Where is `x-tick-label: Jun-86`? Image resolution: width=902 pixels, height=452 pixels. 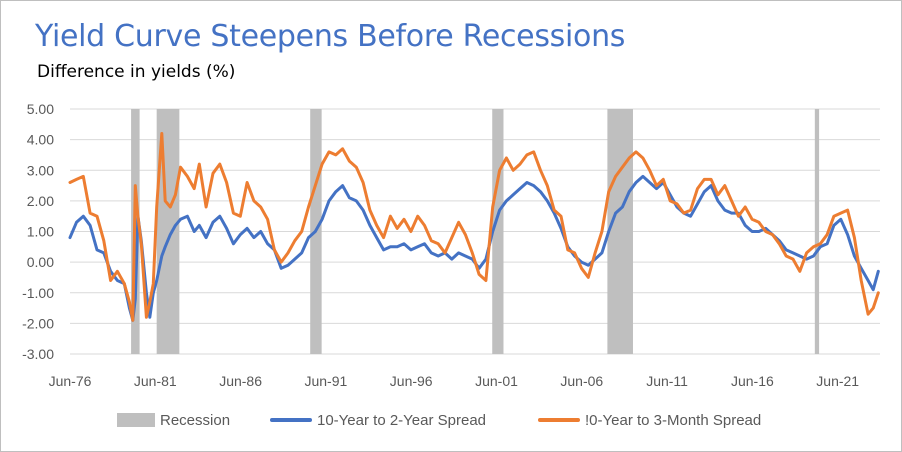 x-tick-label: Jun-86 is located at coordinates (240, 381).